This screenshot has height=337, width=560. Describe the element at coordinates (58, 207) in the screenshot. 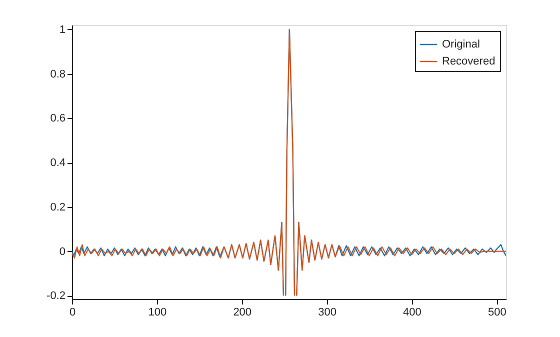

I see `y-tick-label: 0.2` at that location.